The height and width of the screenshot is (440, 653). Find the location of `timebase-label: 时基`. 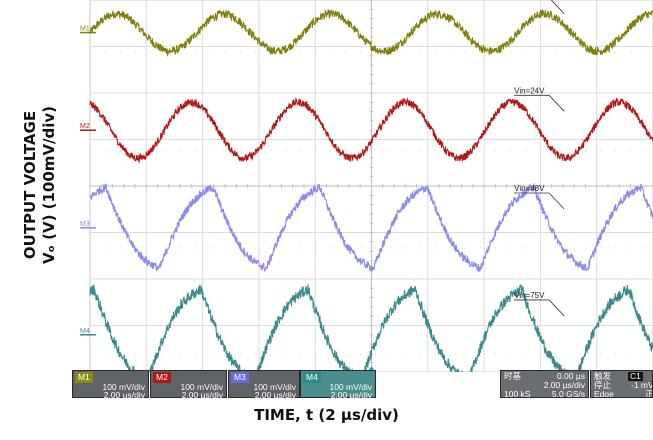

timebase-label: 时基 is located at coordinates (513, 376).